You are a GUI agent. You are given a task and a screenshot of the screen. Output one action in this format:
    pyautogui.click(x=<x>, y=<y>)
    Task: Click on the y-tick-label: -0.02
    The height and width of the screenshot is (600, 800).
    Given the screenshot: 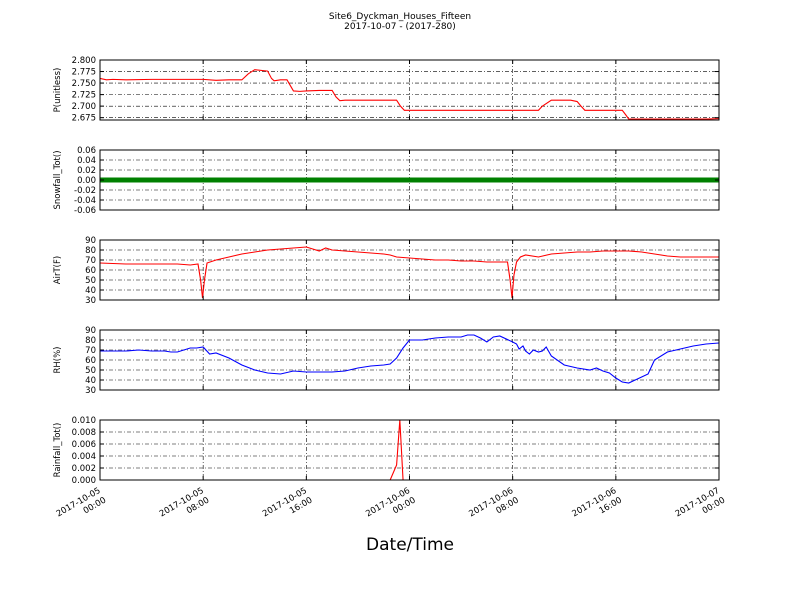 What is the action you would take?
    pyautogui.click(x=85, y=191)
    